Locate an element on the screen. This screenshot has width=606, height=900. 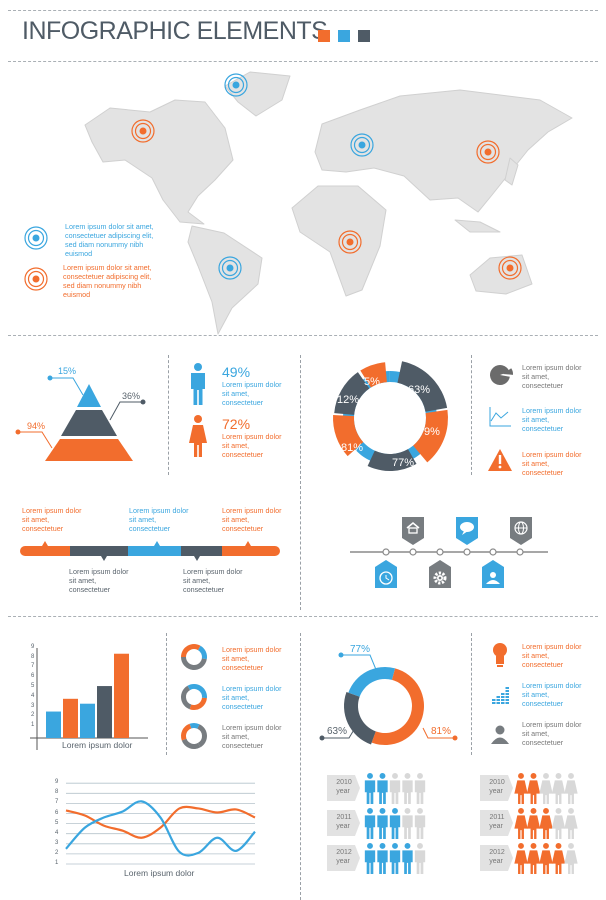
year-label: 2012 is located at coordinates (344, 852).